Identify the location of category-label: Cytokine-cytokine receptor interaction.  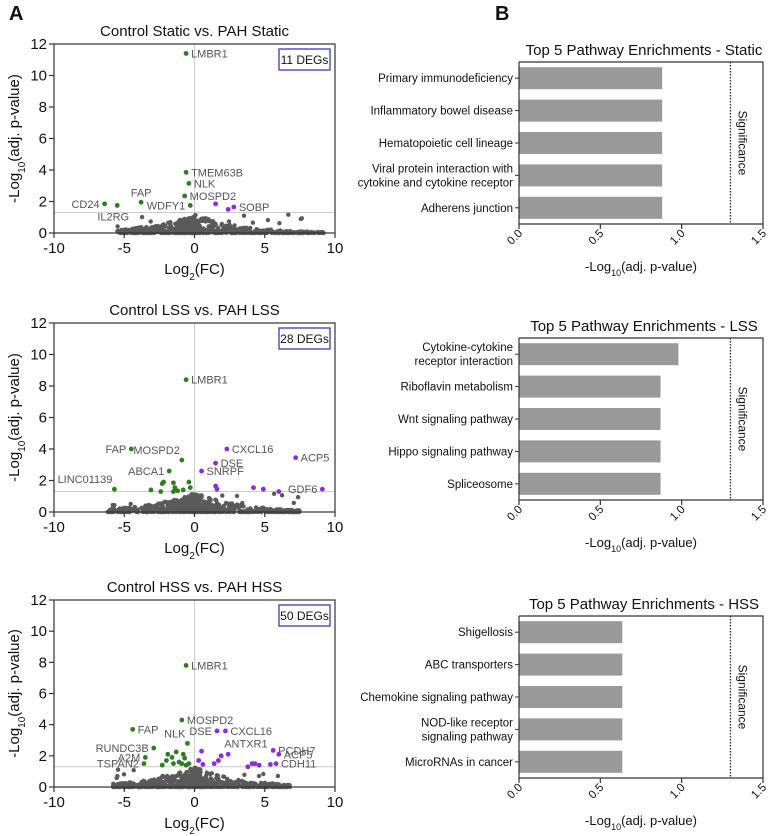
(464, 355).